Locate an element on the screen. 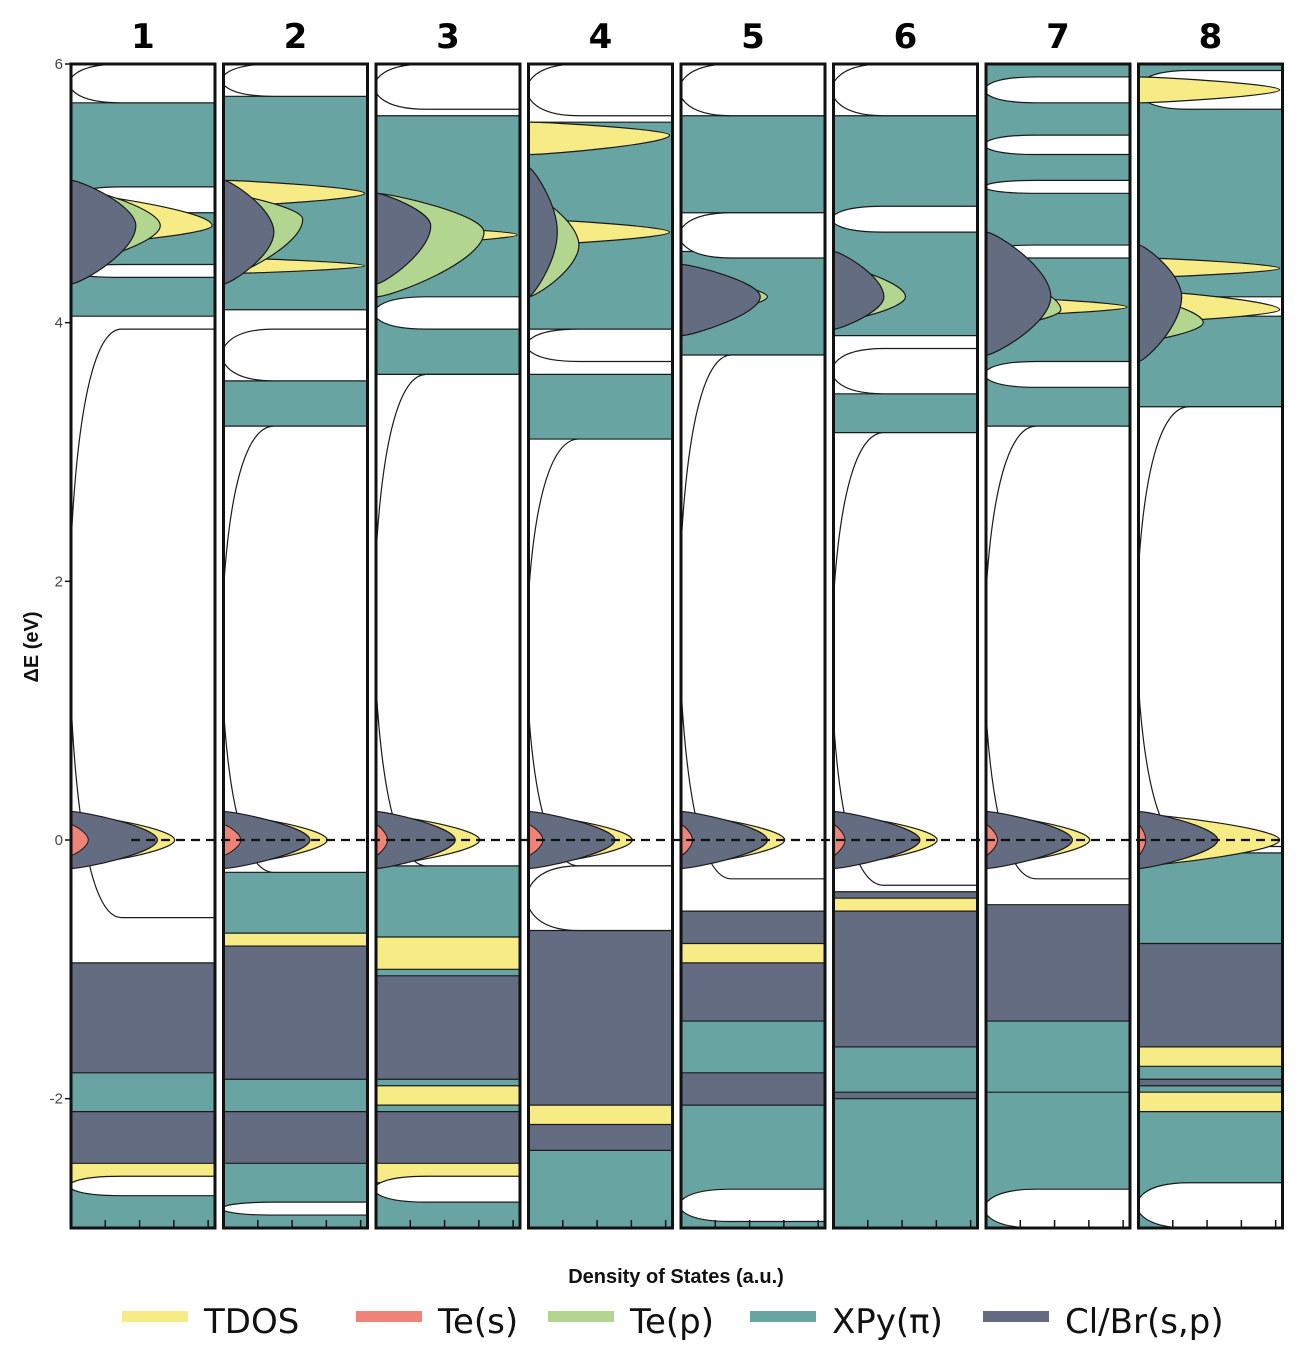 The width and height of the screenshot is (1314, 1354). panel-label: 4 is located at coordinates (601, 37).